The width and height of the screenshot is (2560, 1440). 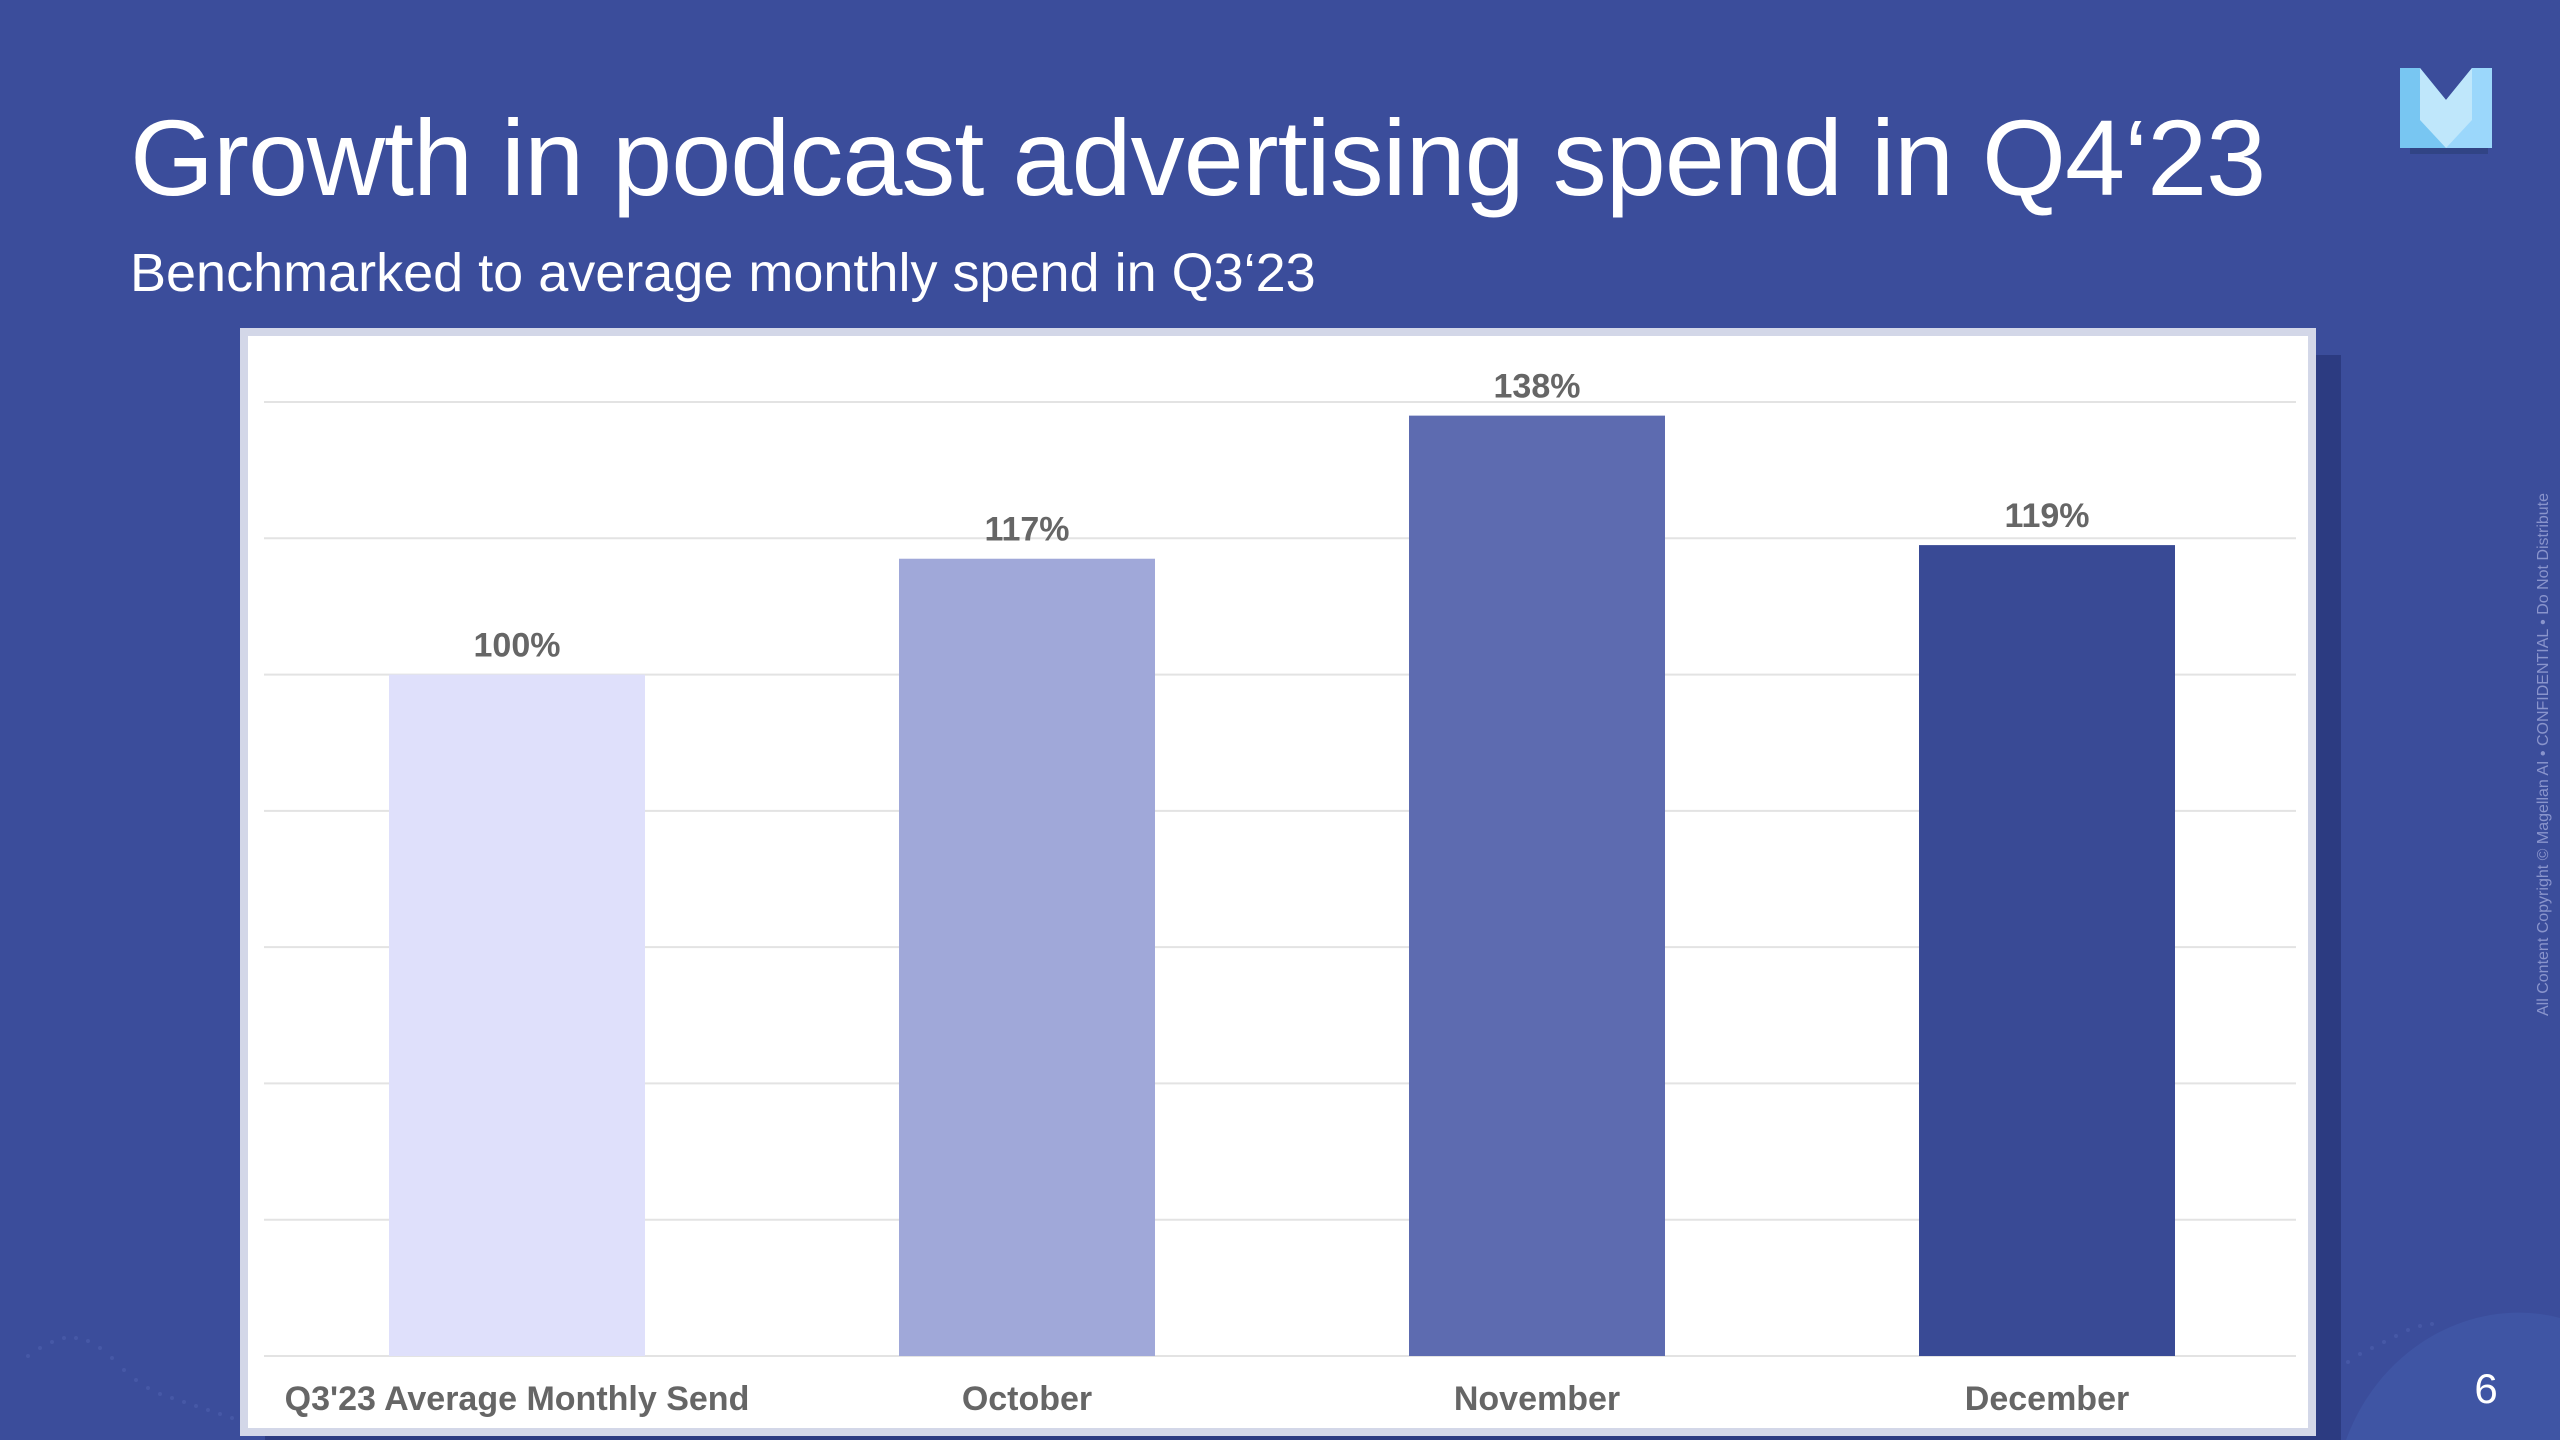 I want to click on page-number: 6, so click(x=2486, y=1388).